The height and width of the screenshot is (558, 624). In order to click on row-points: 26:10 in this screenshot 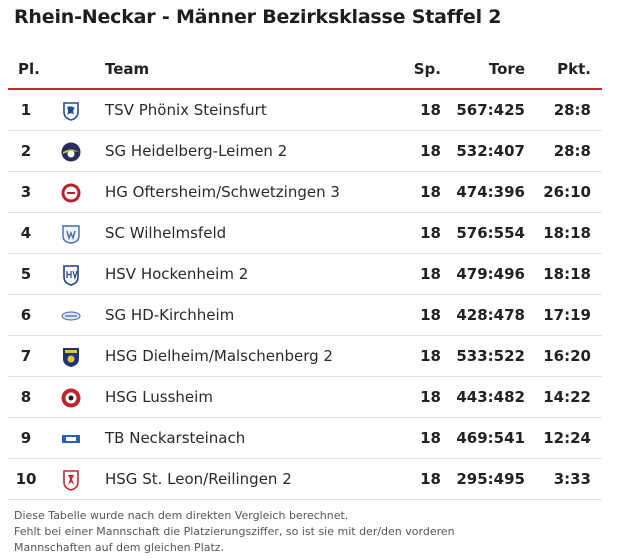, I will do `click(567, 192)`.